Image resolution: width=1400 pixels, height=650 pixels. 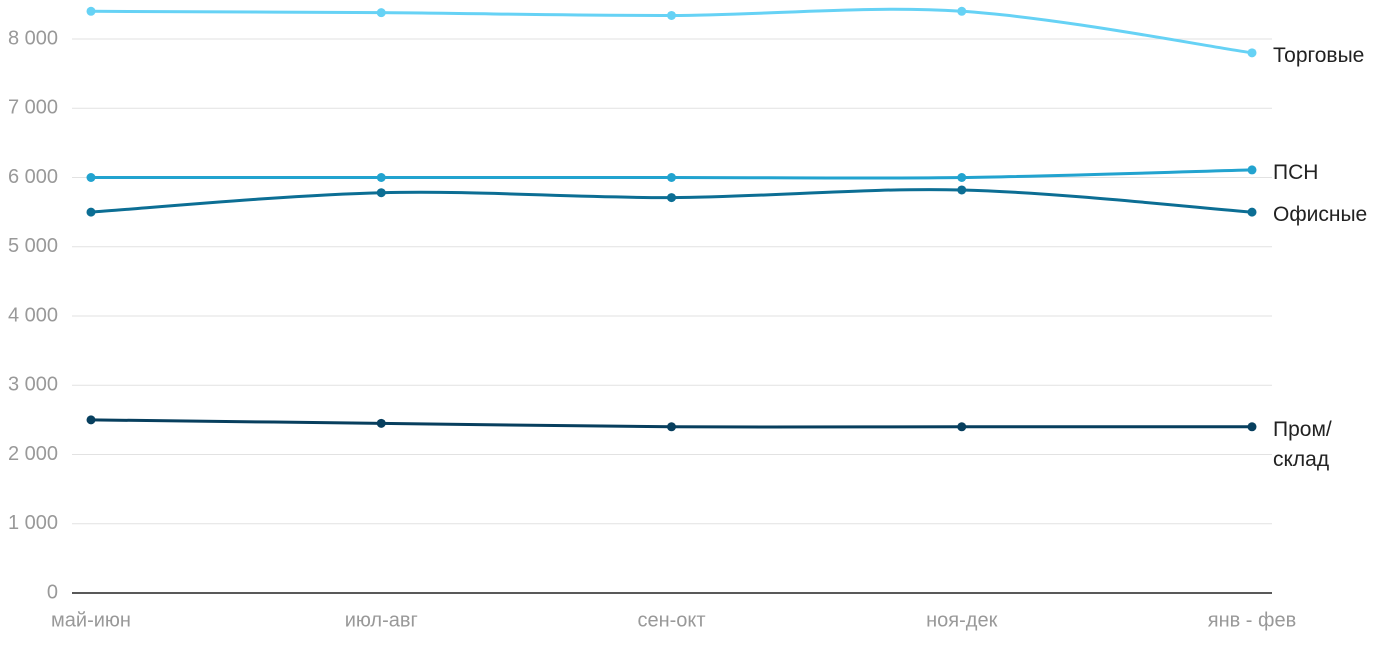 What do you see at coordinates (1252, 620) in the screenshot?
I see `x-tick-label: янв - фев` at bounding box center [1252, 620].